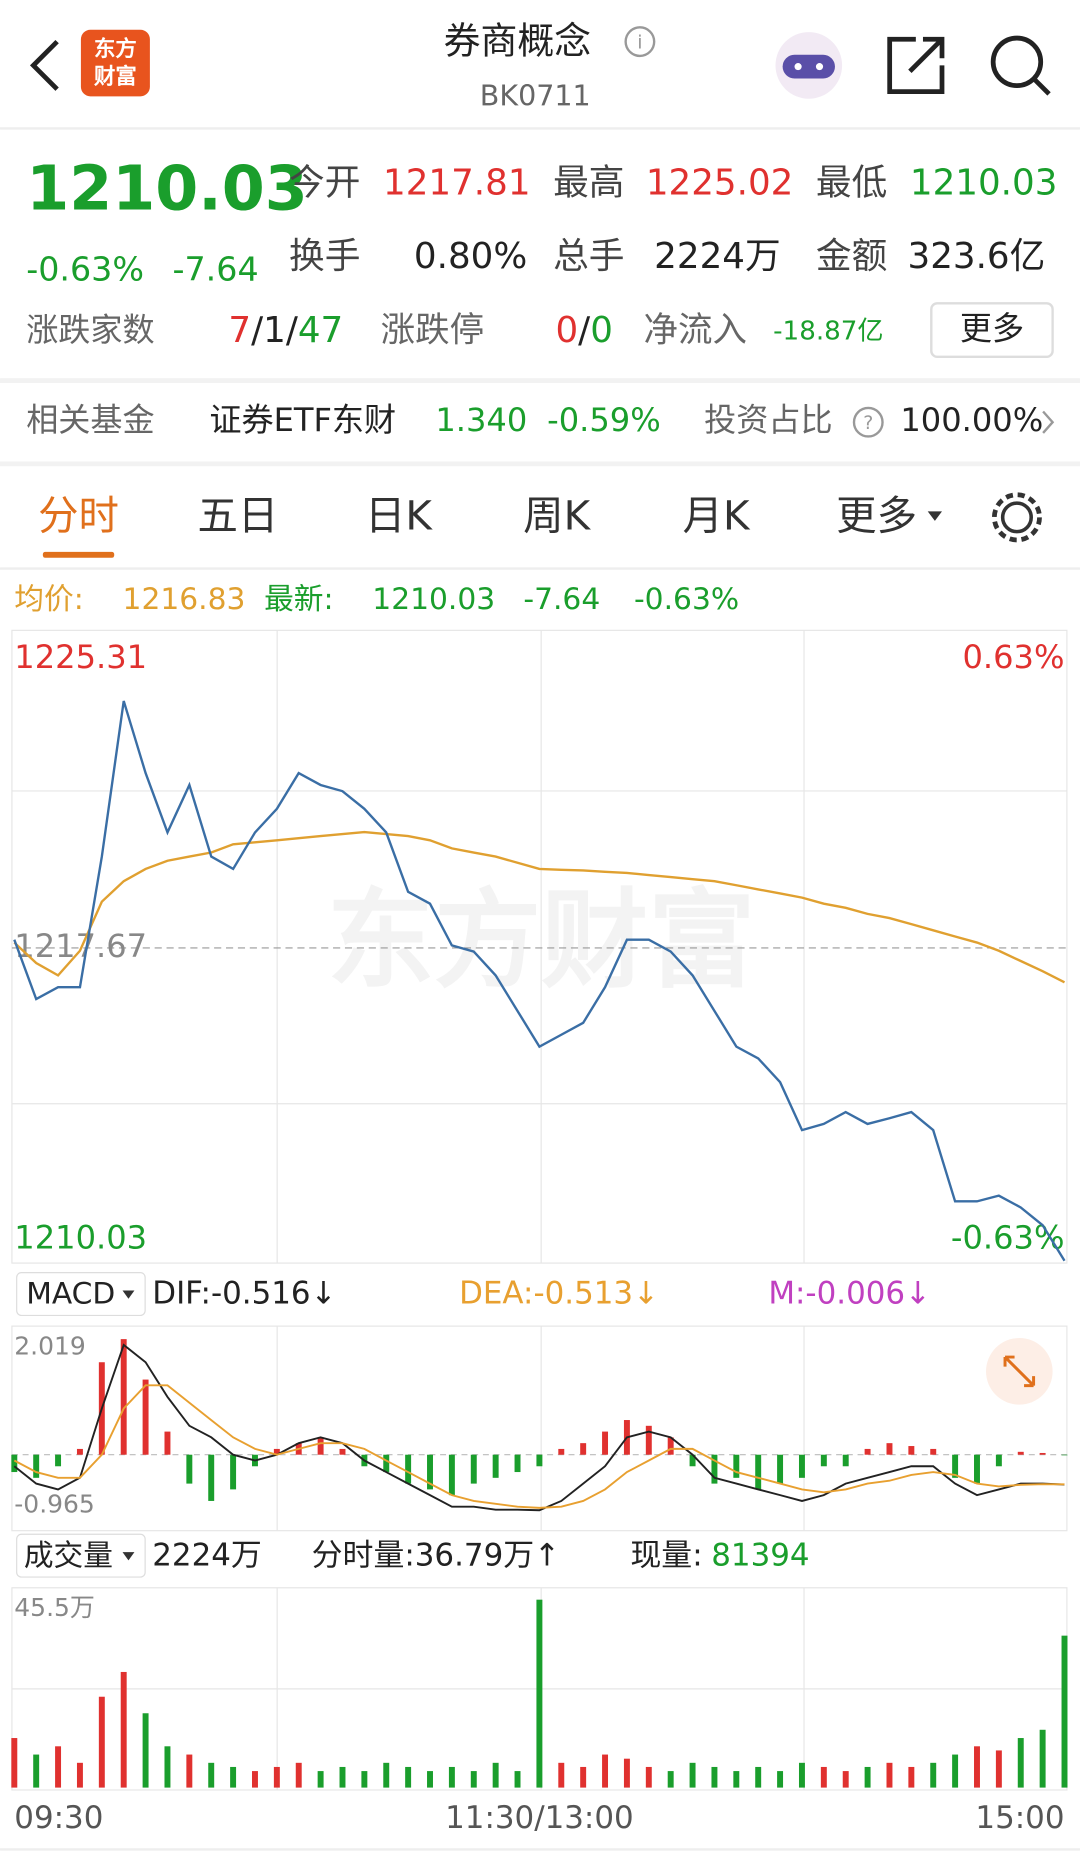  Describe the element at coordinates (115, 49) in the screenshot. I see `logo-text: 东方` at that location.